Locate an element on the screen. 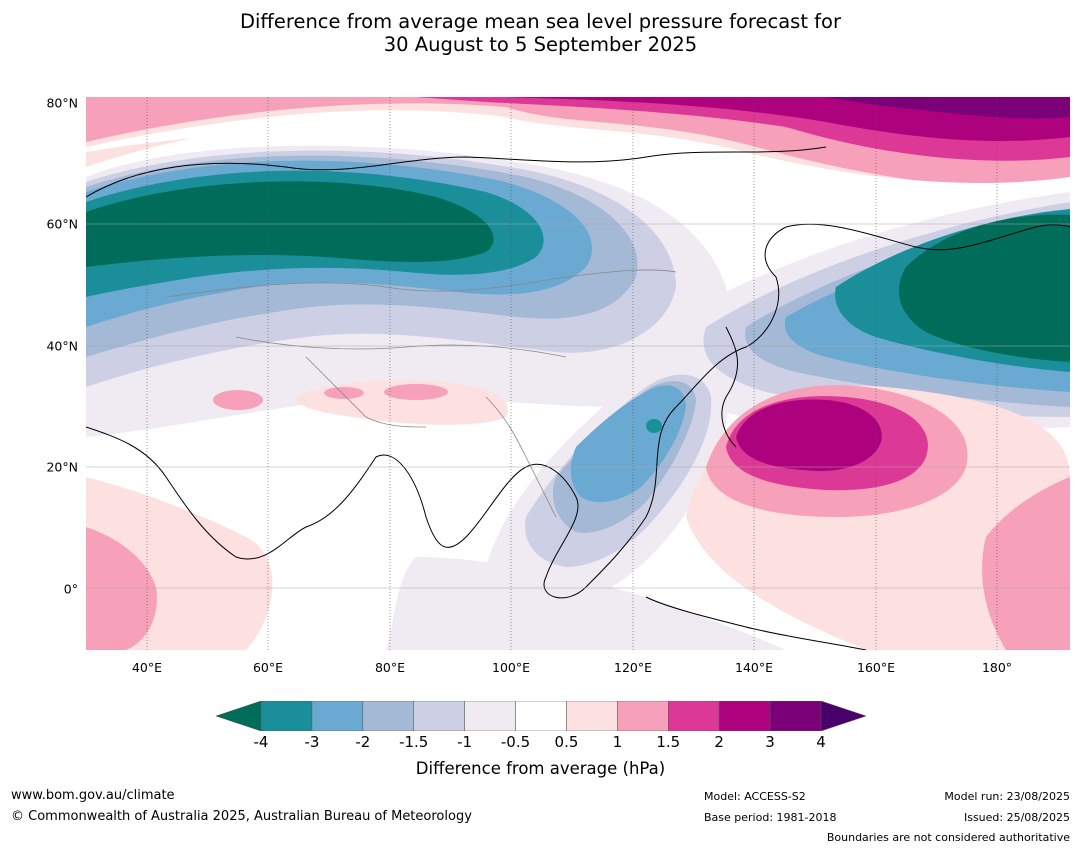 This screenshot has height=850, width=1081. lon-label-80e: 80°E is located at coordinates (390, 667).